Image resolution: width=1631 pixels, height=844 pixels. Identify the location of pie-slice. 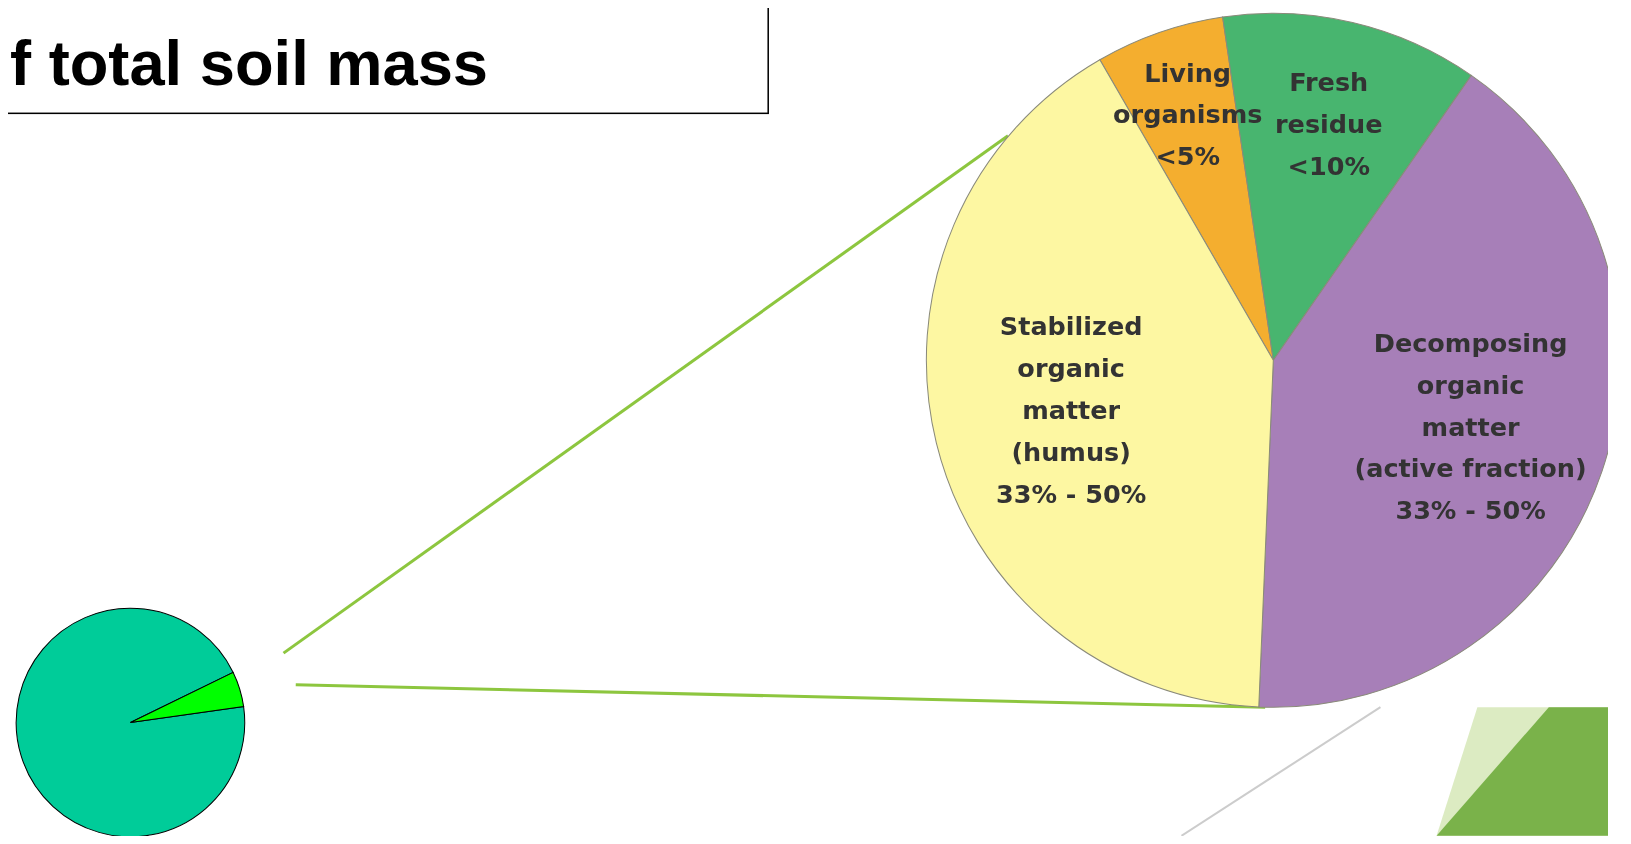
(130, 721).